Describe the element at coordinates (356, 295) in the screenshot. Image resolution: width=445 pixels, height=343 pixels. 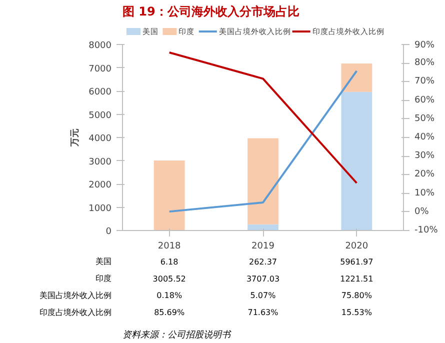
I see `data-label: 75.80%` at that location.